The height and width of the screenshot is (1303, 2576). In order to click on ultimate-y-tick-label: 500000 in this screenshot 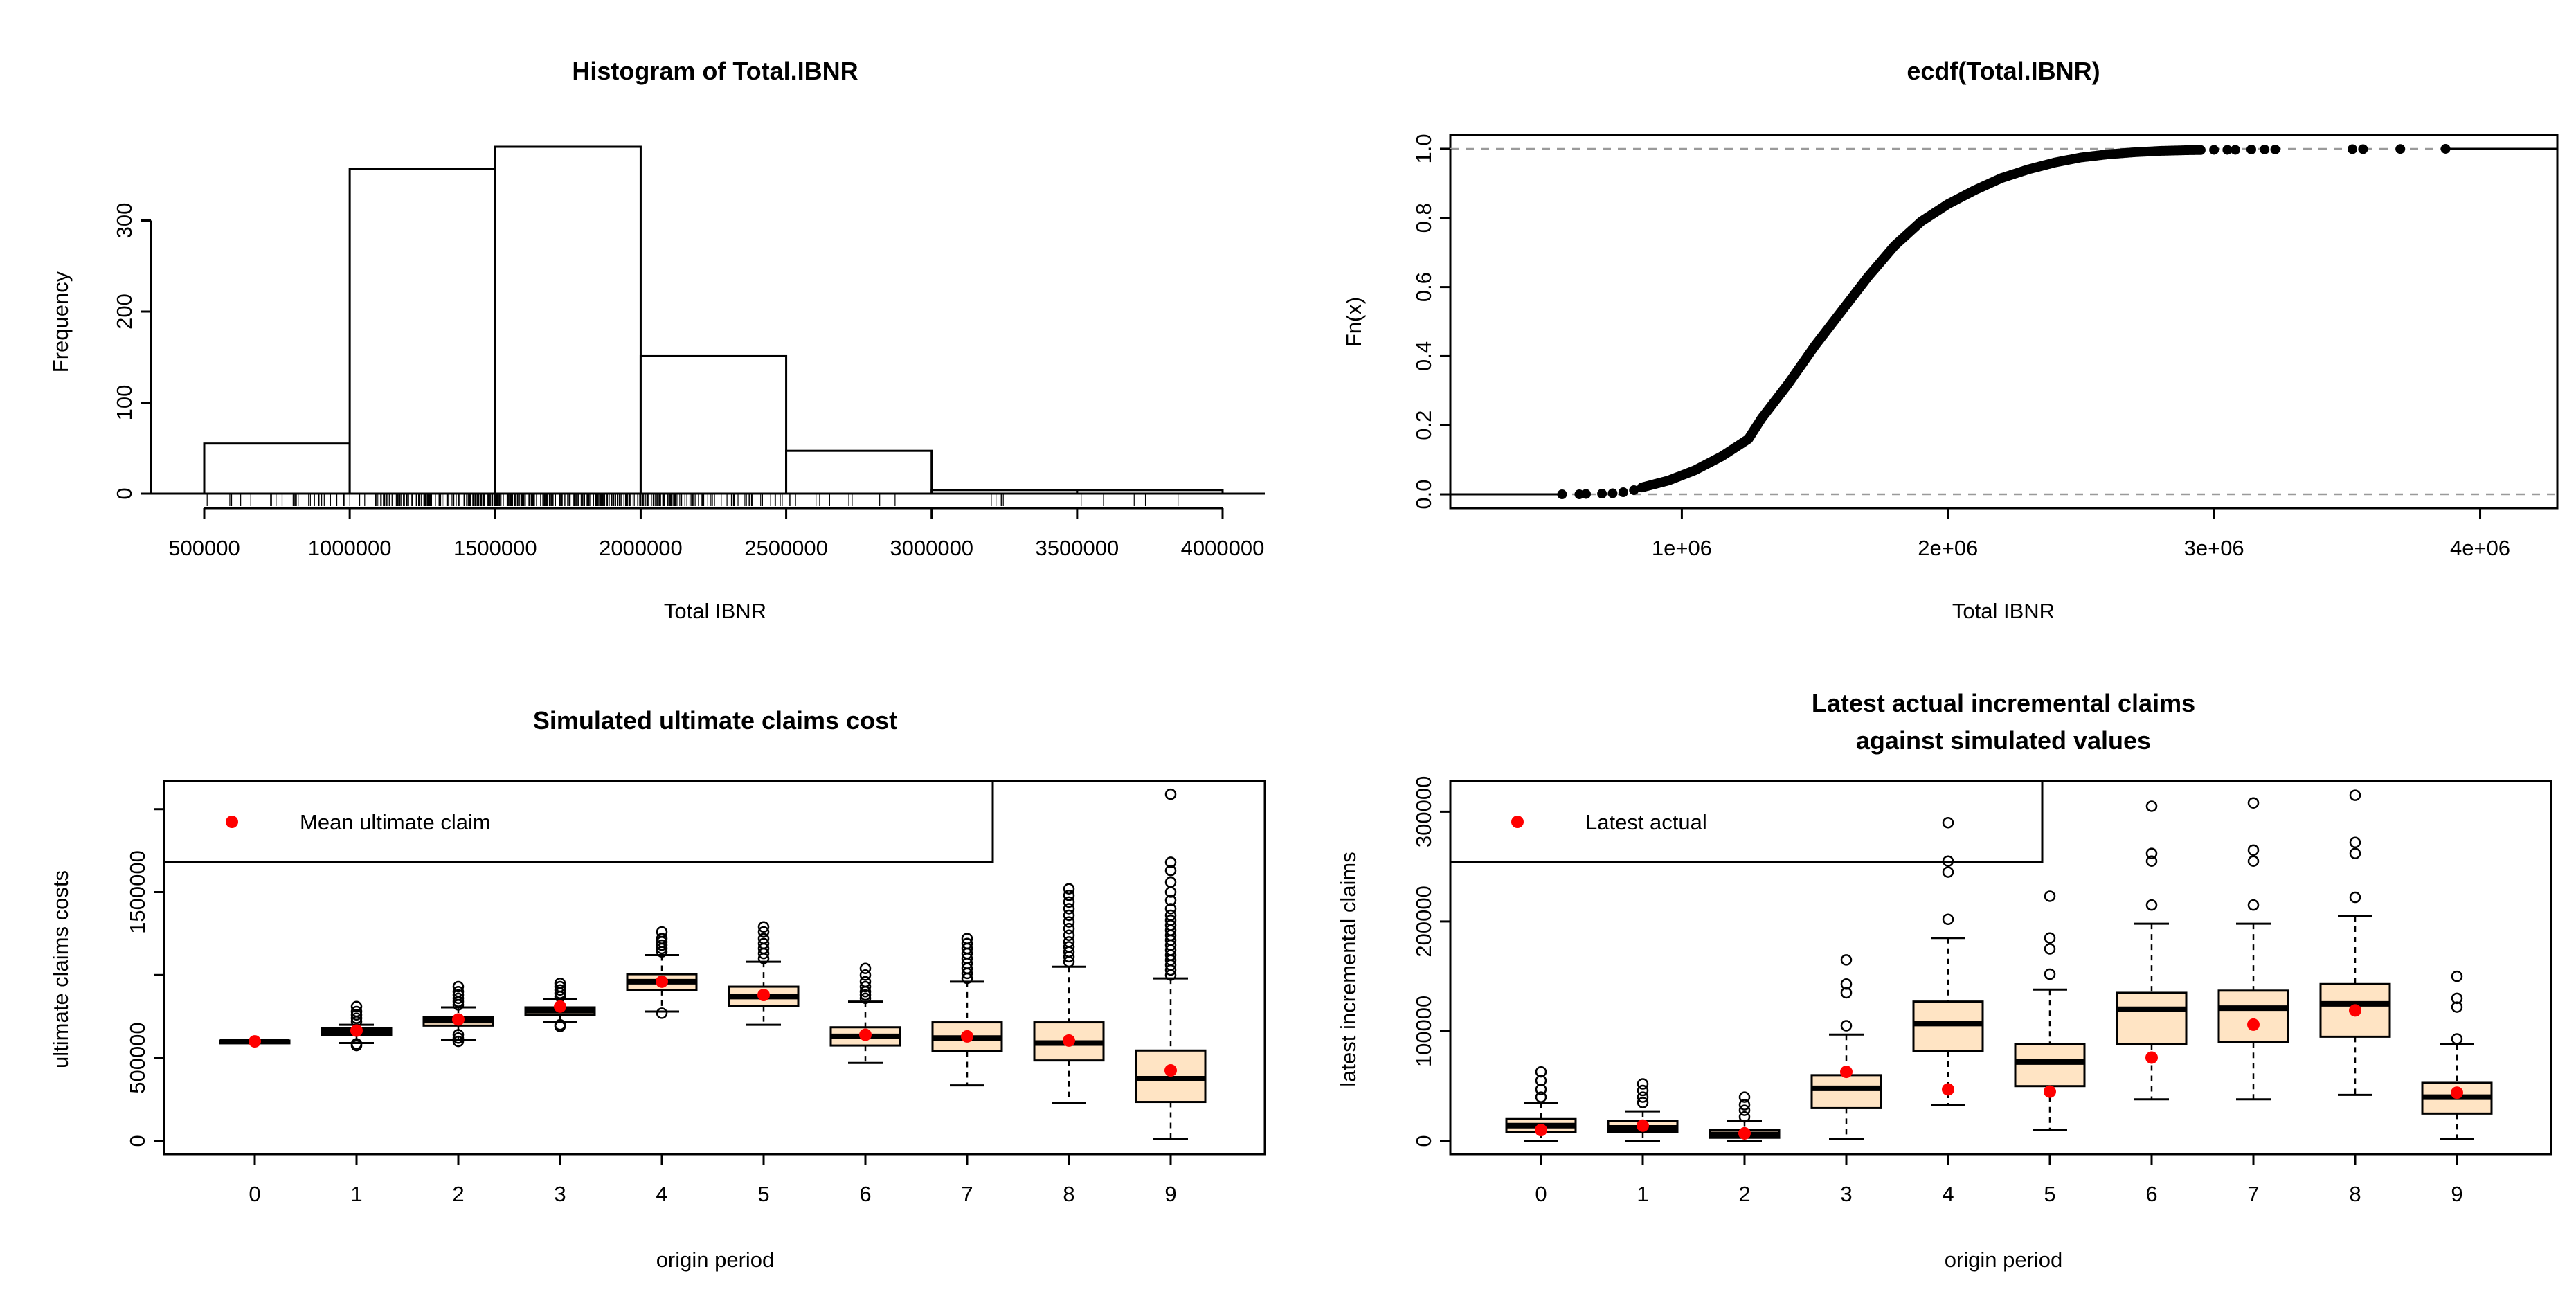, I will do `click(137, 1057)`.